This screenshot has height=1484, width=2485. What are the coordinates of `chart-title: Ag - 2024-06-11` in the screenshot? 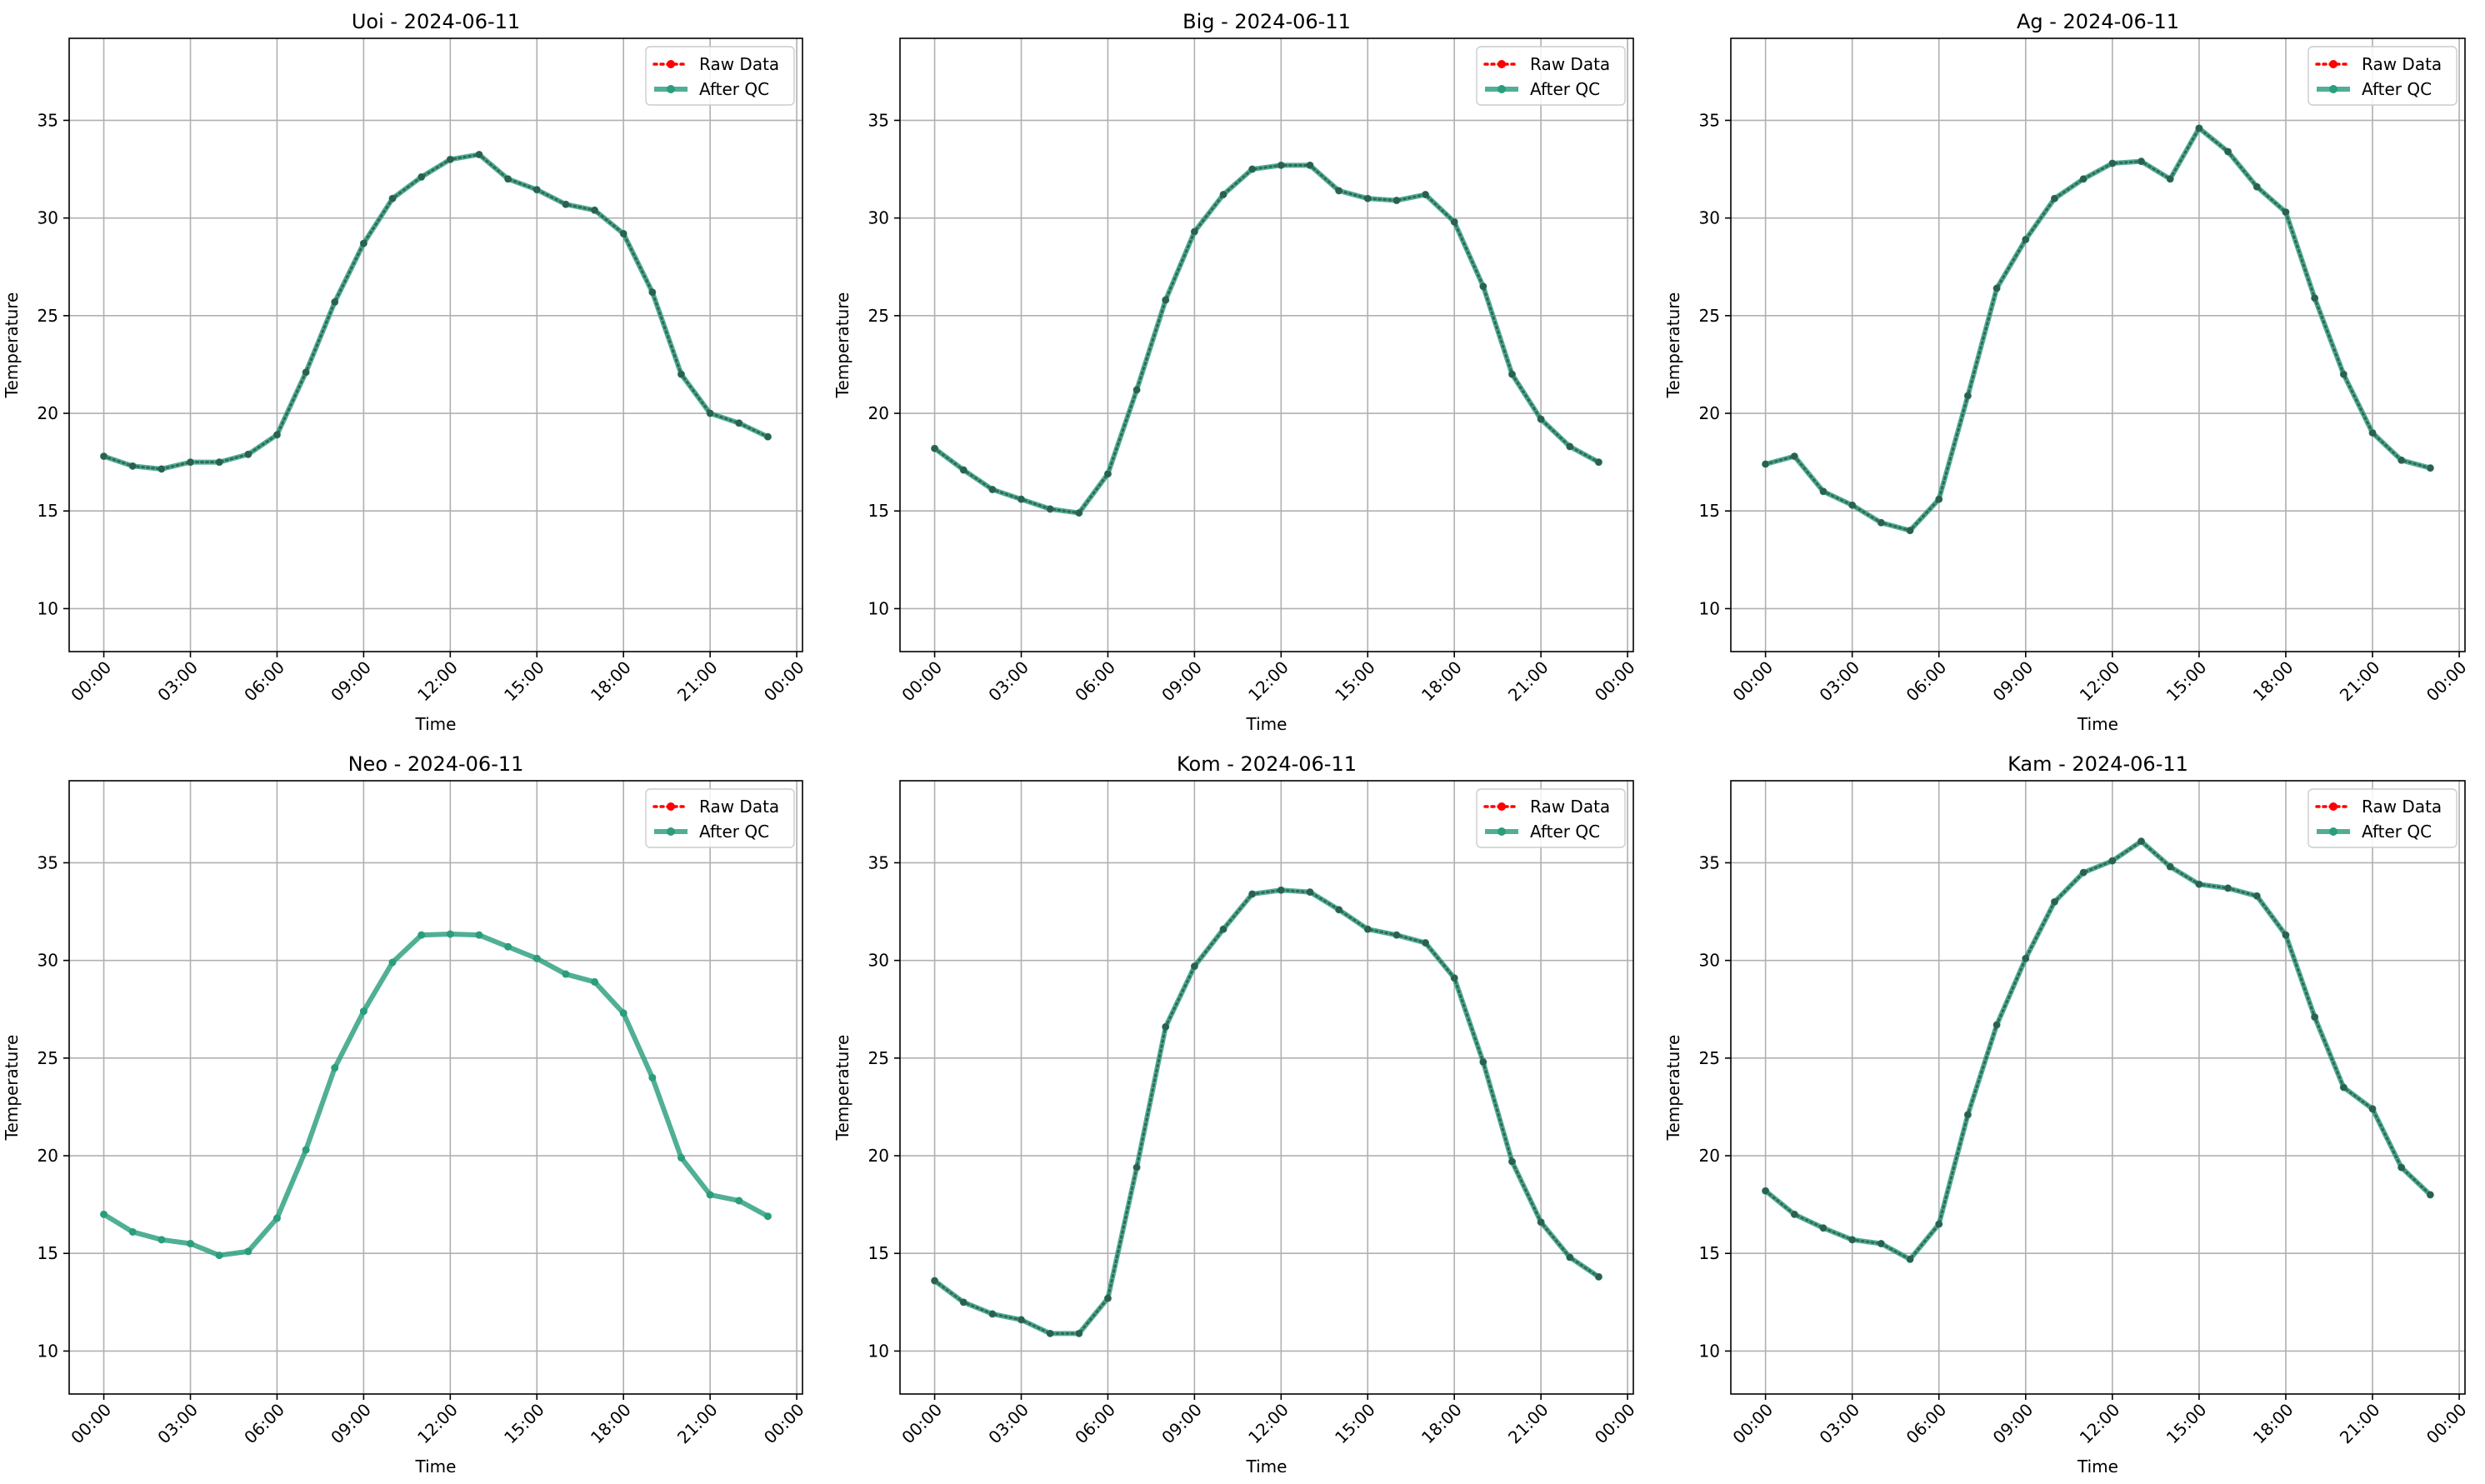 It's located at (2098, 21).